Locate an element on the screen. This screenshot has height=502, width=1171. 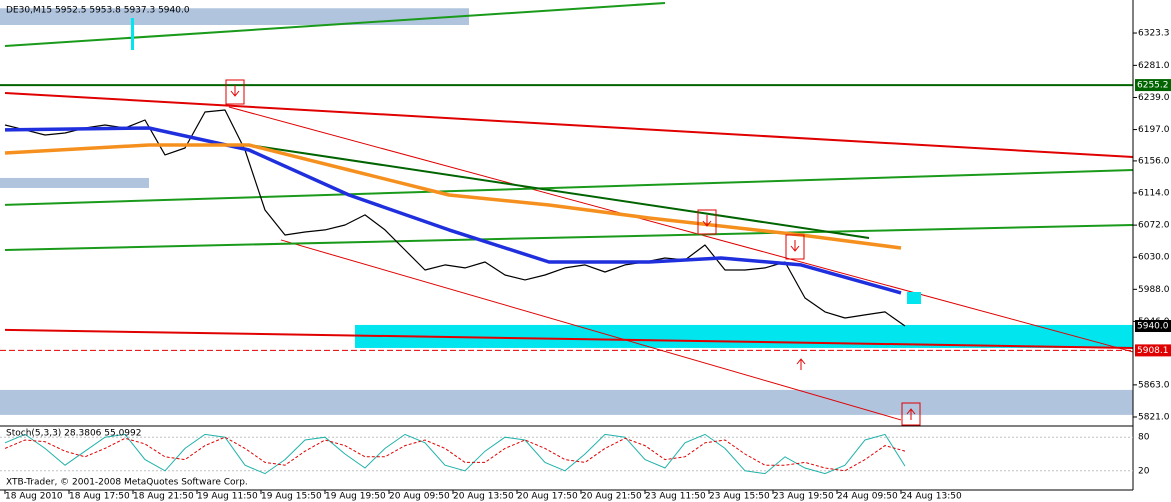
x-tick-label: 18 Aug 17:50 is located at coordinates (99, 497).